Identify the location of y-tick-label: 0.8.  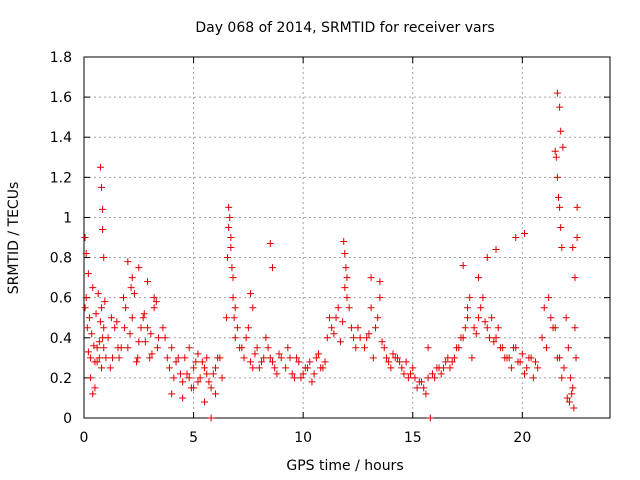
(61, 259).